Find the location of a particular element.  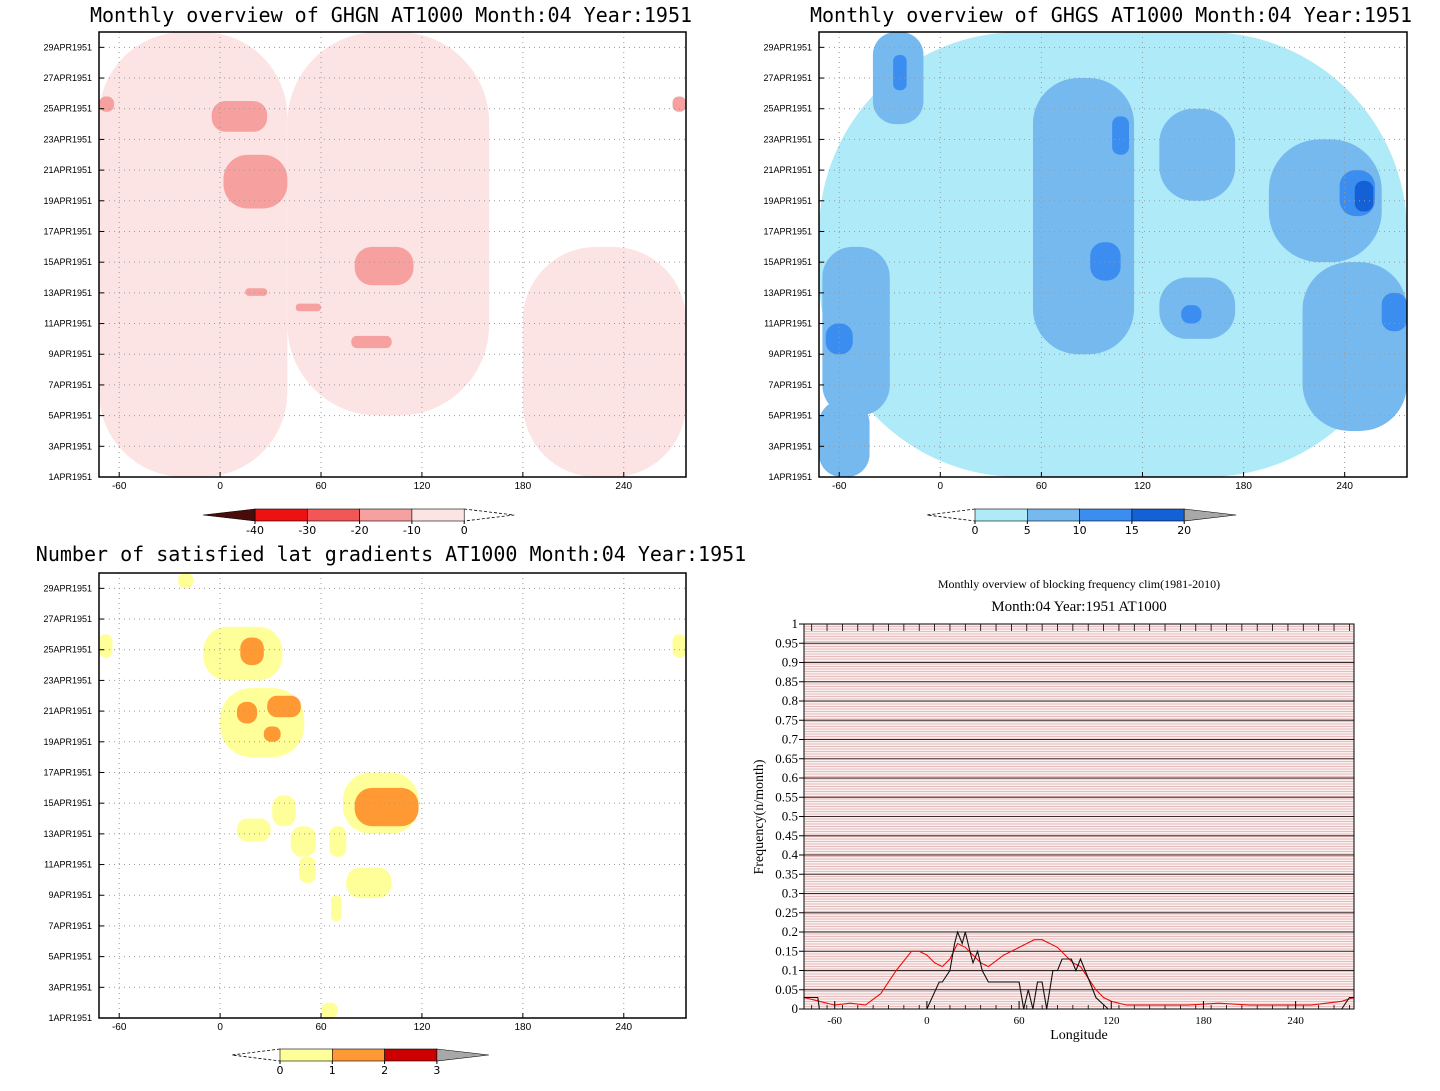

colorbar-label: 20 is located at coordinates (1184, 530).